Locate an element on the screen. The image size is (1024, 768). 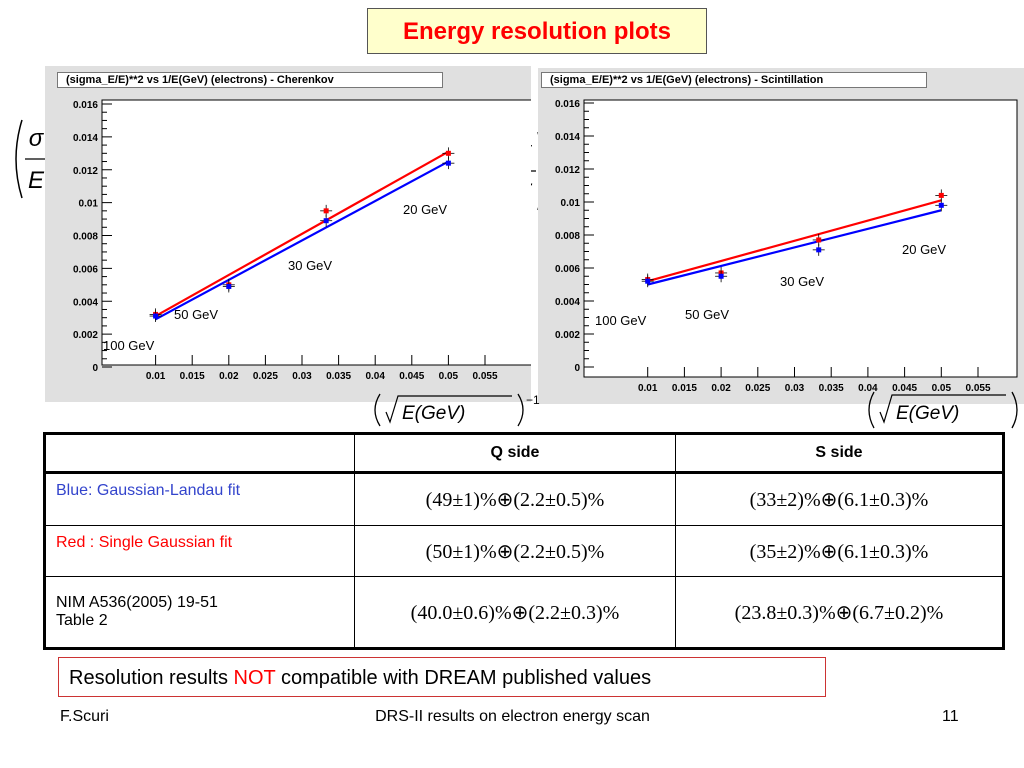
table-header-s-side: S side is located at coordinates (839, 453).